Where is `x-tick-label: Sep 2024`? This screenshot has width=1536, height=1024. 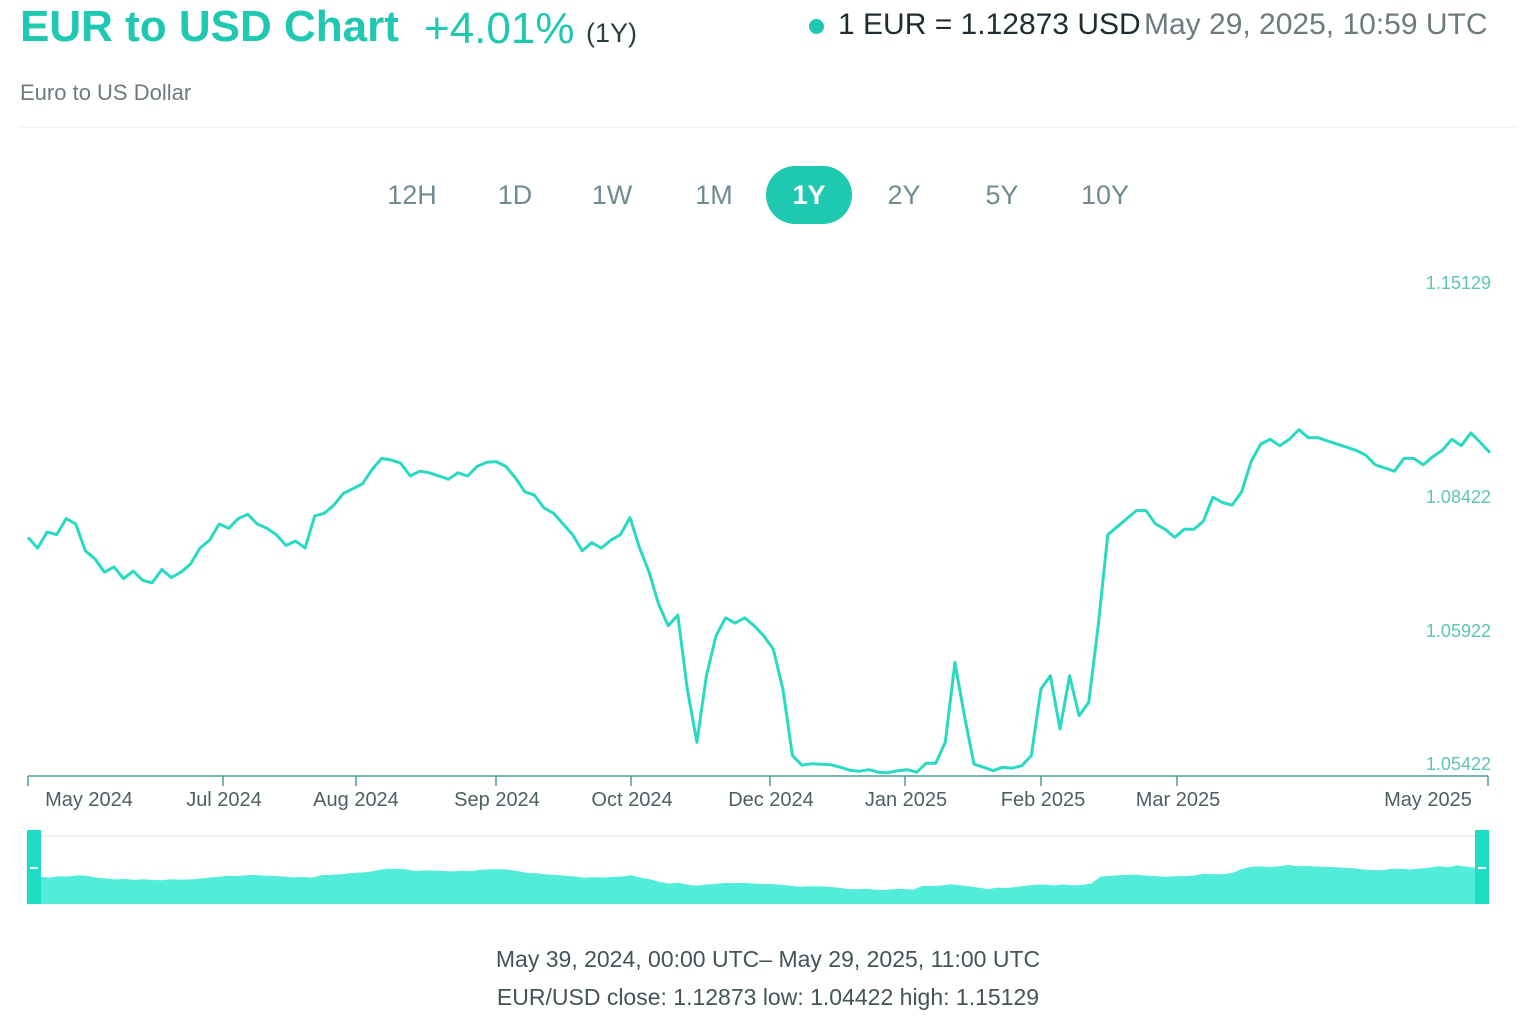 x-tick-label: Sep 2024 is located at coordinates (497, 800).